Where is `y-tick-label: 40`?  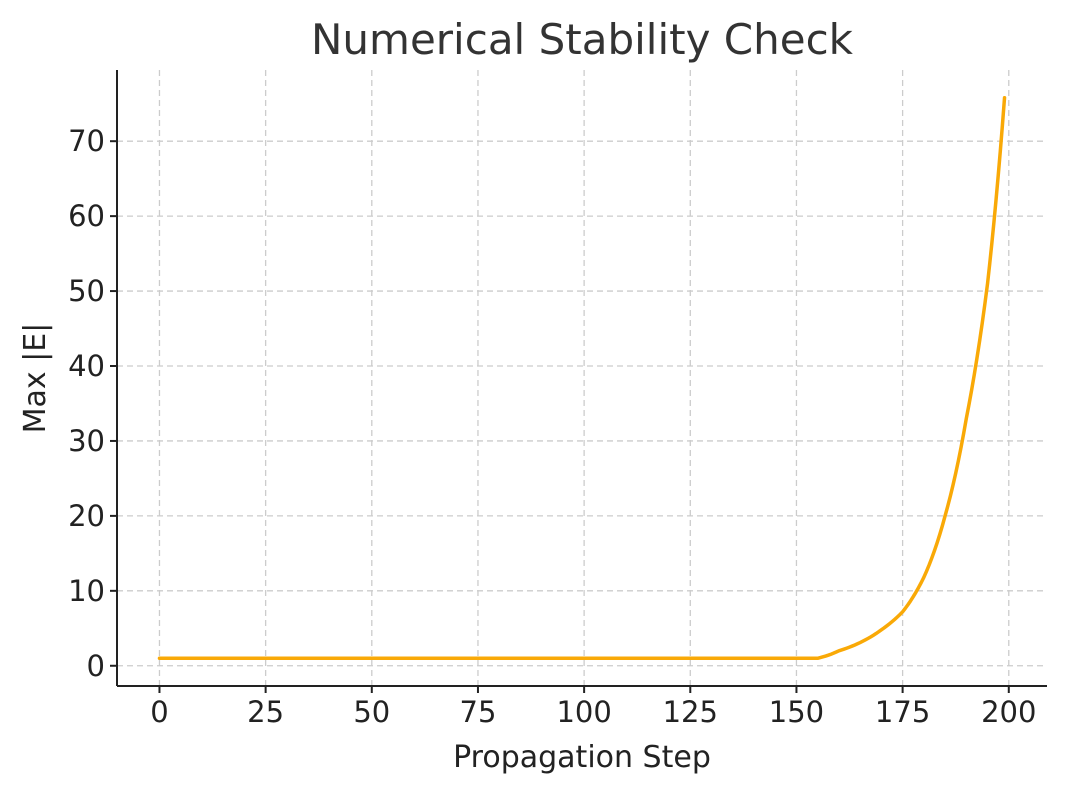 y-tick-label: 40 is located at coordinates (86, 366).